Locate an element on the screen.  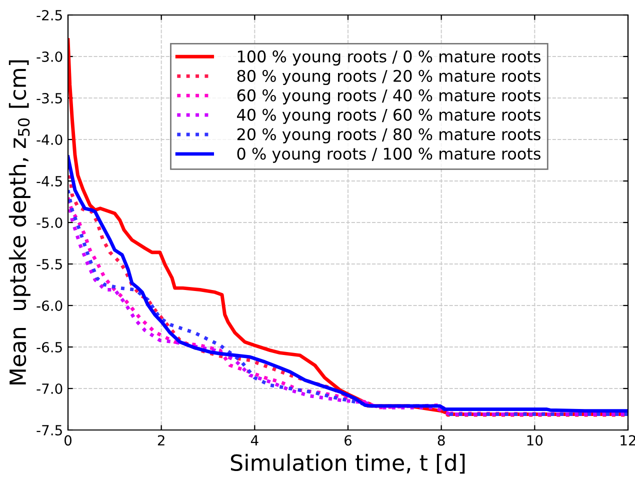
y-tick-label: -7.5 is located at coordinates (49, 430).